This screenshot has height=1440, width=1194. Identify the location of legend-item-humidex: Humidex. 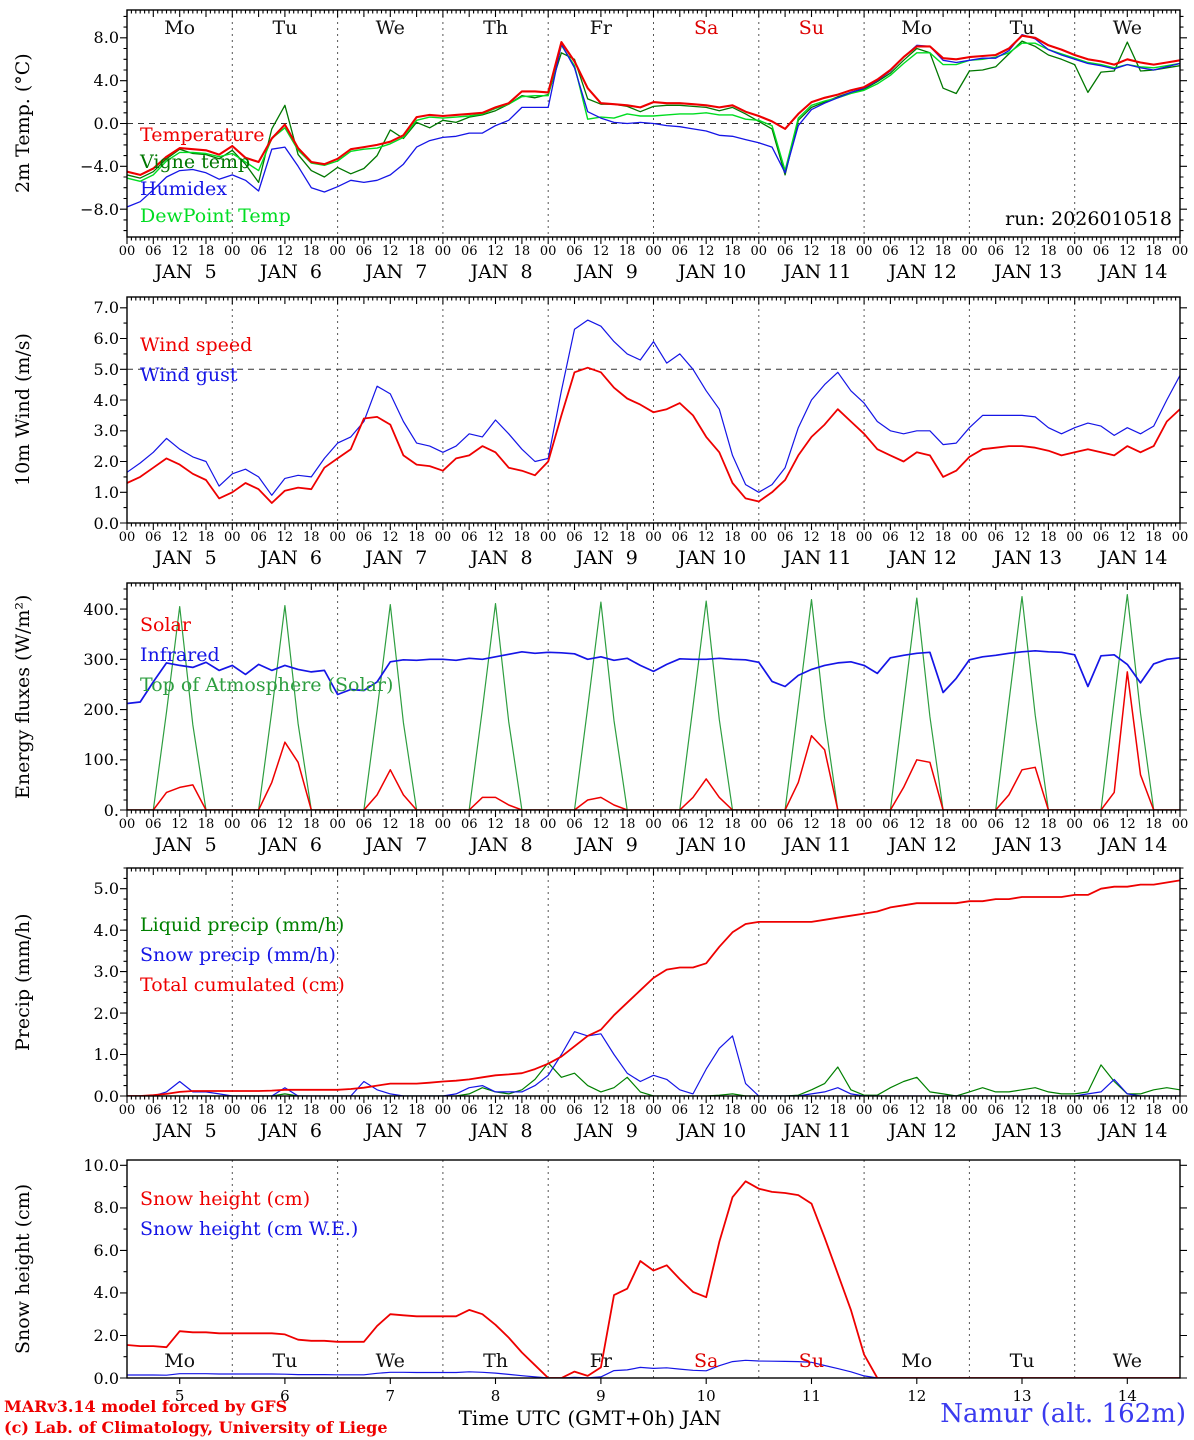
(184, 189).